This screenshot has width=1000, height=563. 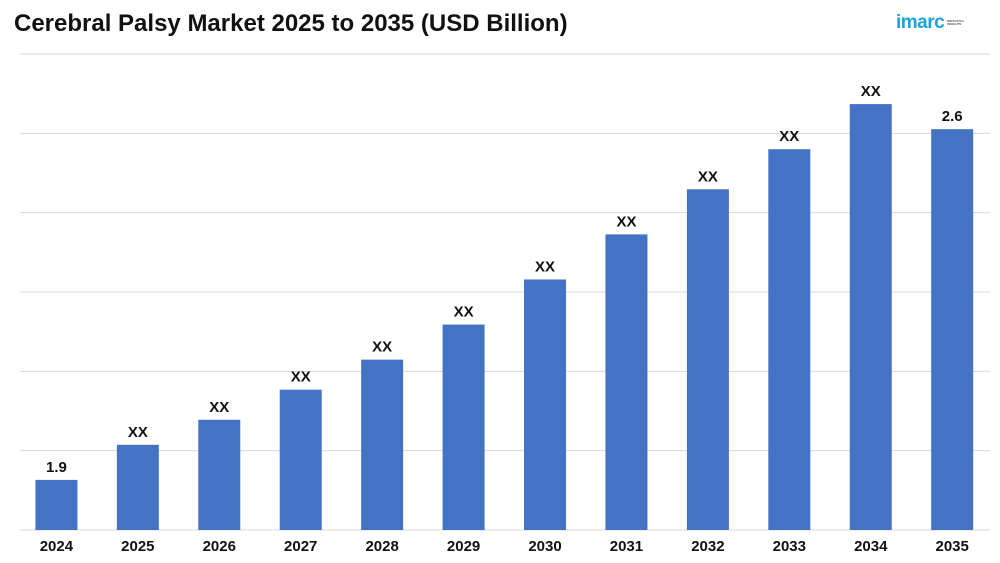 I want to click on bar-2026, so click(x=219, y=474).